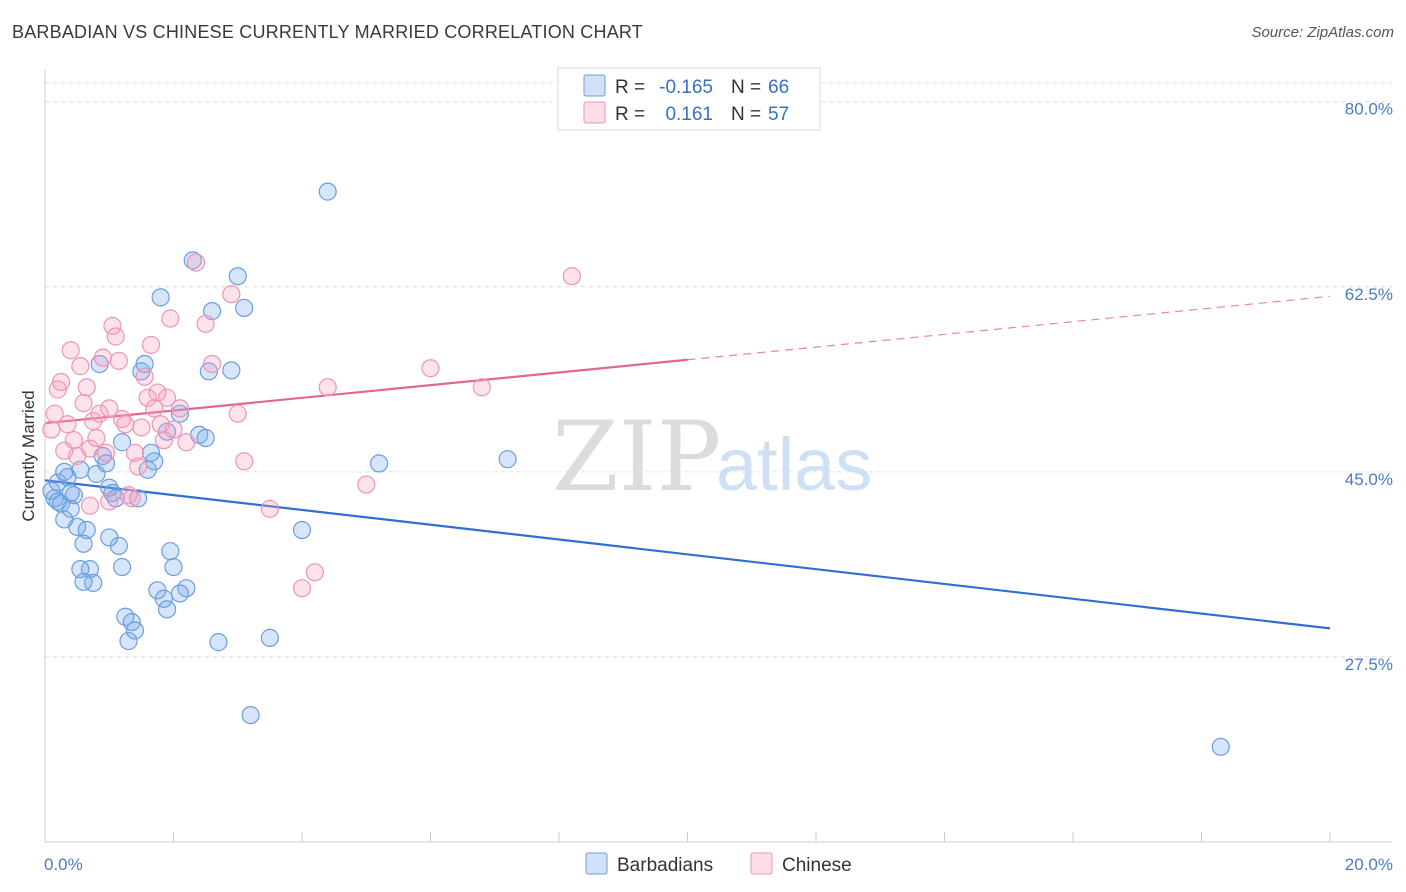  I want to click on x-tick-label: 20.0%, so click(1369, 864).